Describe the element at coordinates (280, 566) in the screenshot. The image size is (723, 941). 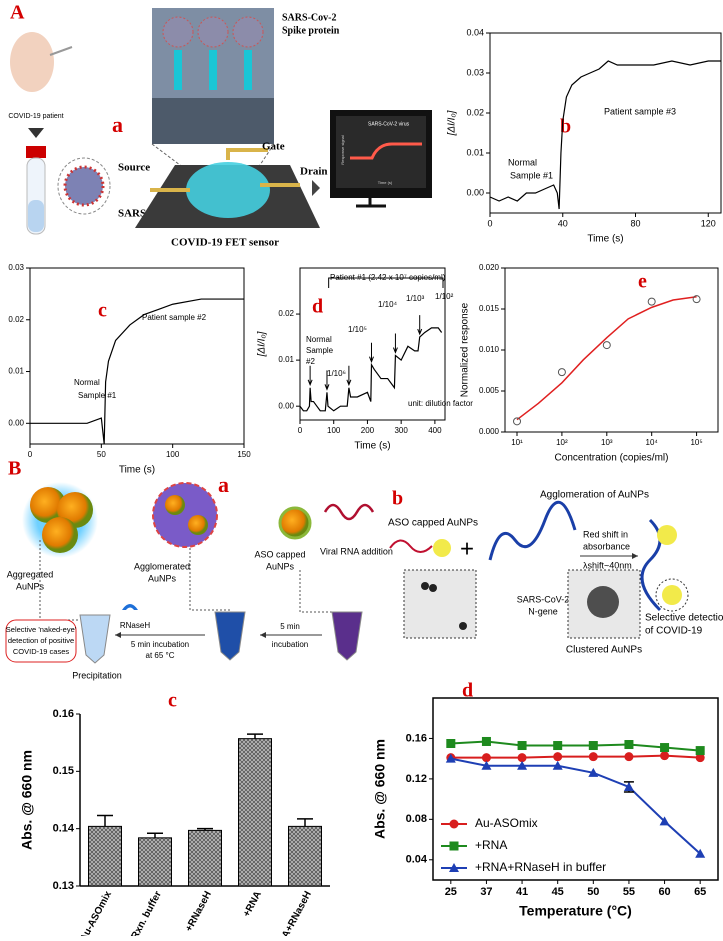
I see `label: AuNPs` at that location.